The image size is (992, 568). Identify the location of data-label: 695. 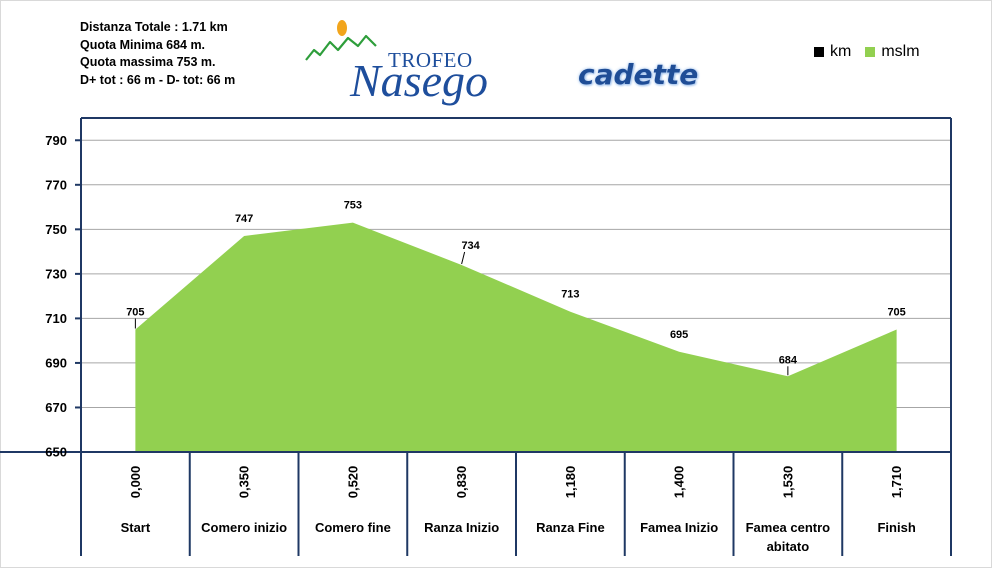
(679, 335).